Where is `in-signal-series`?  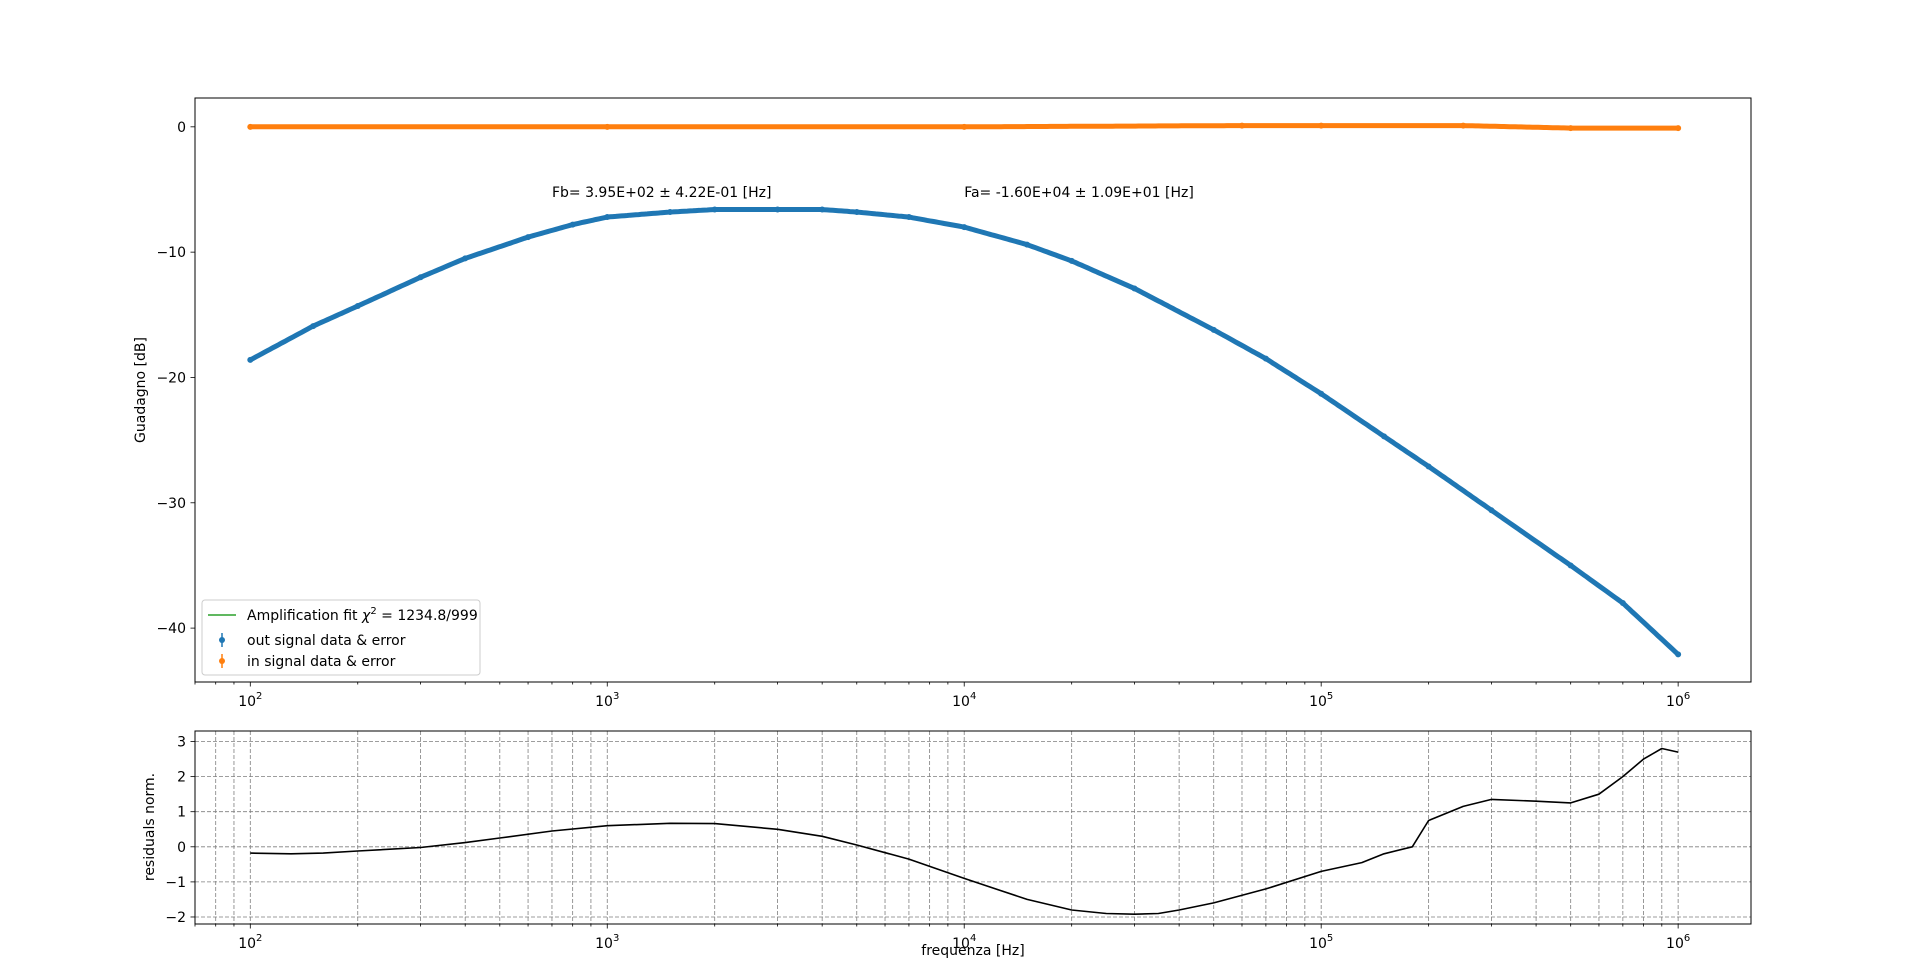
in-signal-series is located at coordinates (964, 127).